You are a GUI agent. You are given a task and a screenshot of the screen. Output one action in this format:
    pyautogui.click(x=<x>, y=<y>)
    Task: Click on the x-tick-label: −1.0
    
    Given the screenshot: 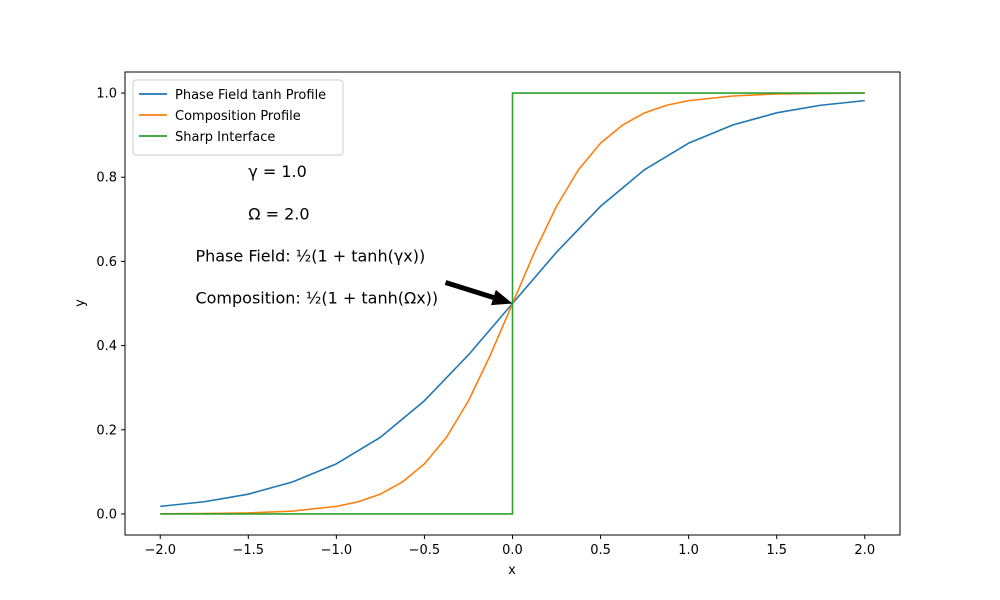 What is the action you would take?
    pyautogui.click(x=337, y=550)
    